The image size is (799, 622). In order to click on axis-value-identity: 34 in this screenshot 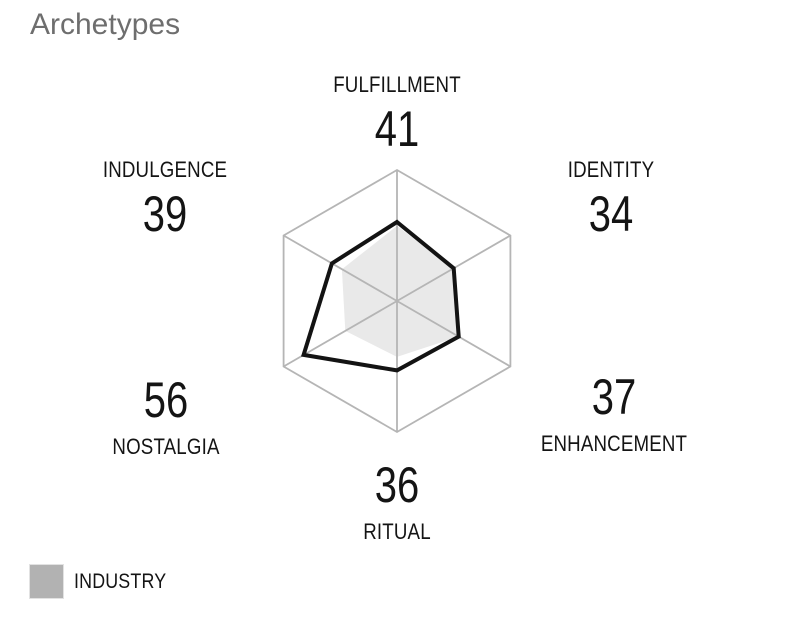, I will do `click(611, 214)`.